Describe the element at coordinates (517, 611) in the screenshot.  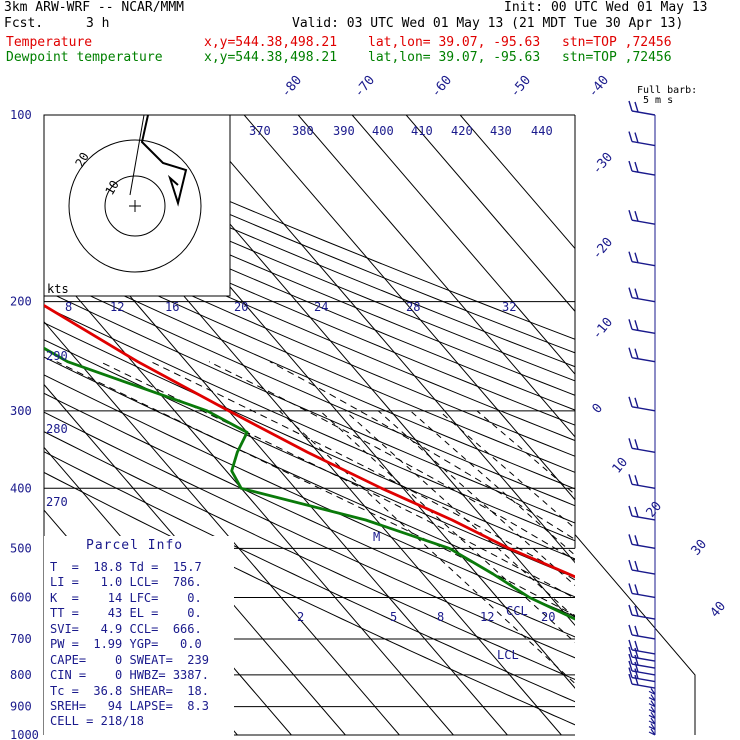
I see `ccl-marker: CCL` at that location.